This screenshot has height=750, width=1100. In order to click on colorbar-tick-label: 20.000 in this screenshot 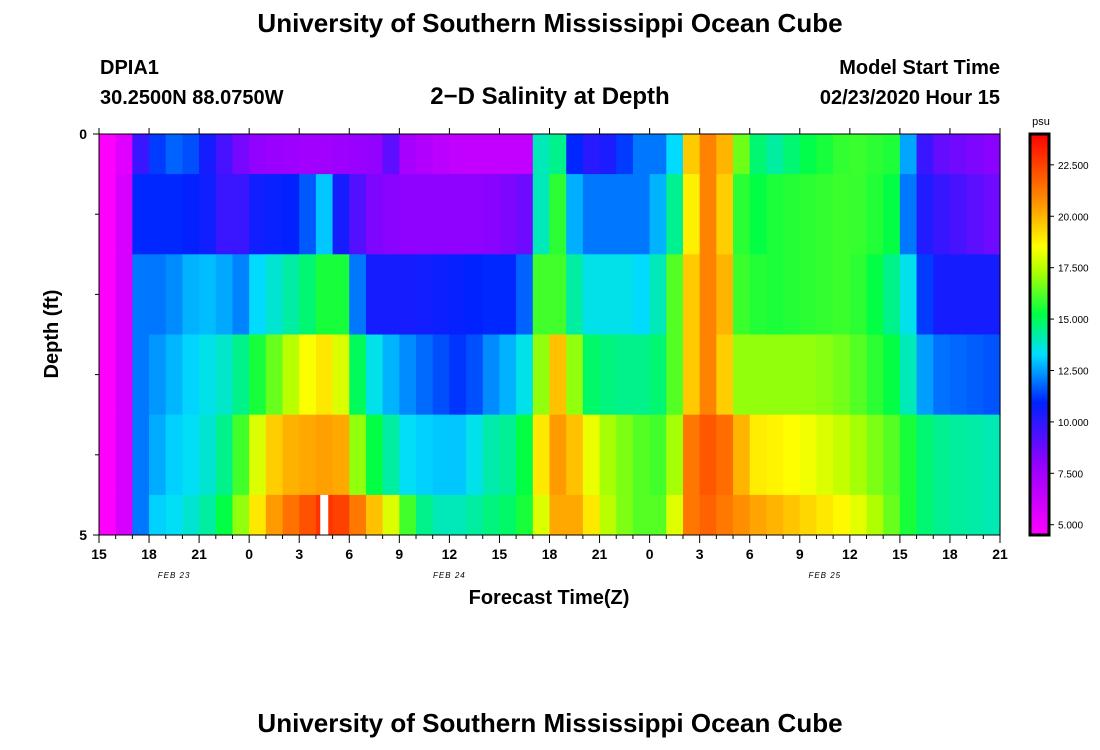, I will do `click(1073, 217)`.